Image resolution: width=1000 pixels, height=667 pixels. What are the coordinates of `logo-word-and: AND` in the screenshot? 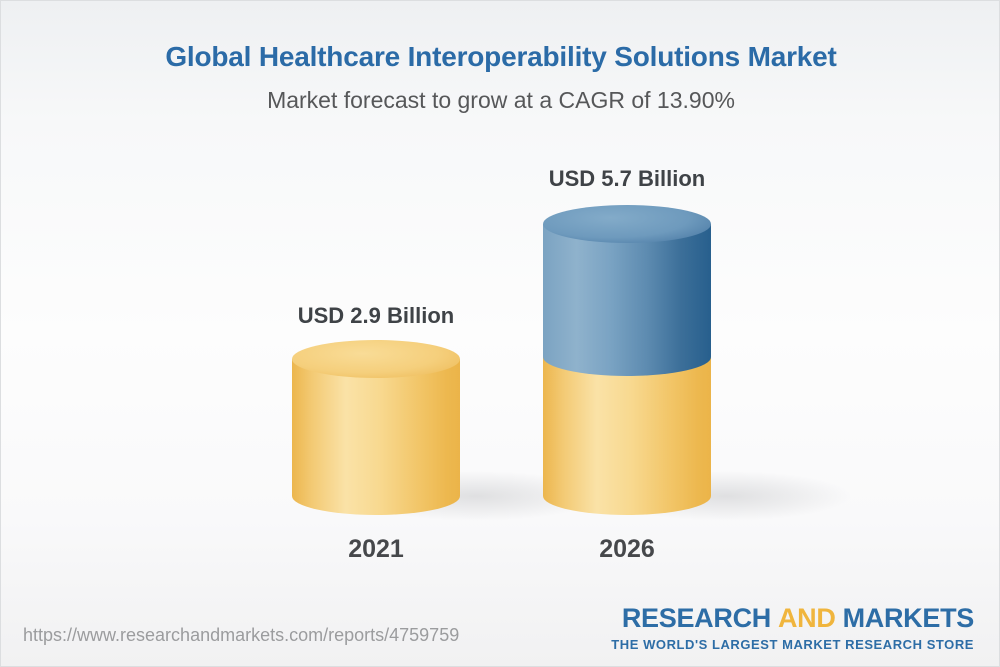 It's located at (806, 618).